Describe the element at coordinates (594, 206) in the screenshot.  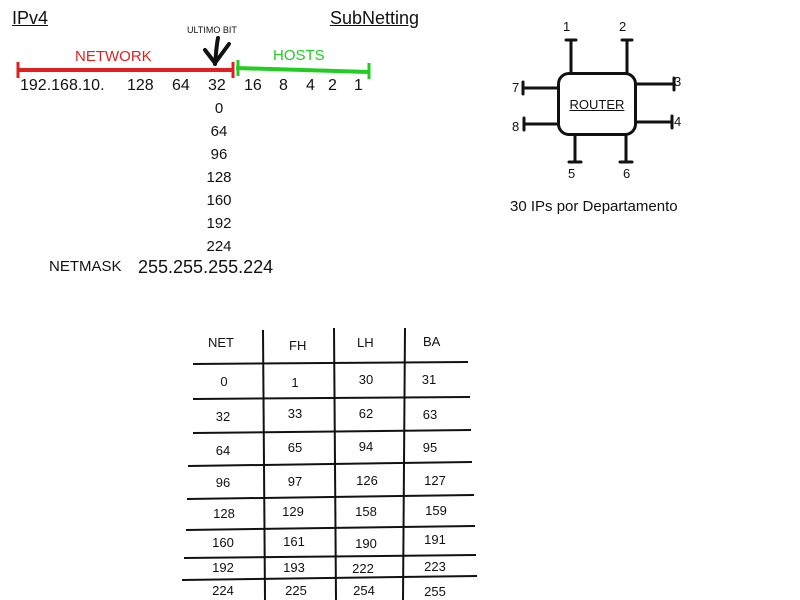
I see `department-note: 30 IPs por Departamento` at that location.